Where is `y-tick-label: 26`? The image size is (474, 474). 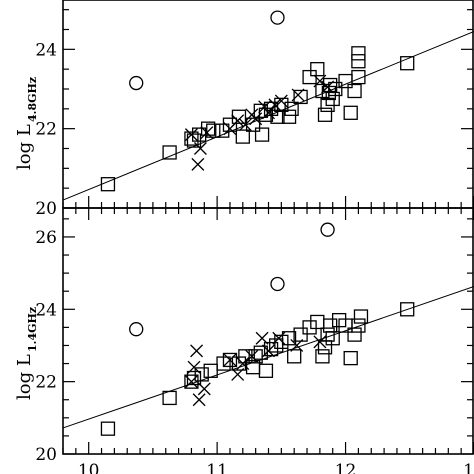
y-tick-label: 26 is located at coordinates (46, 238).